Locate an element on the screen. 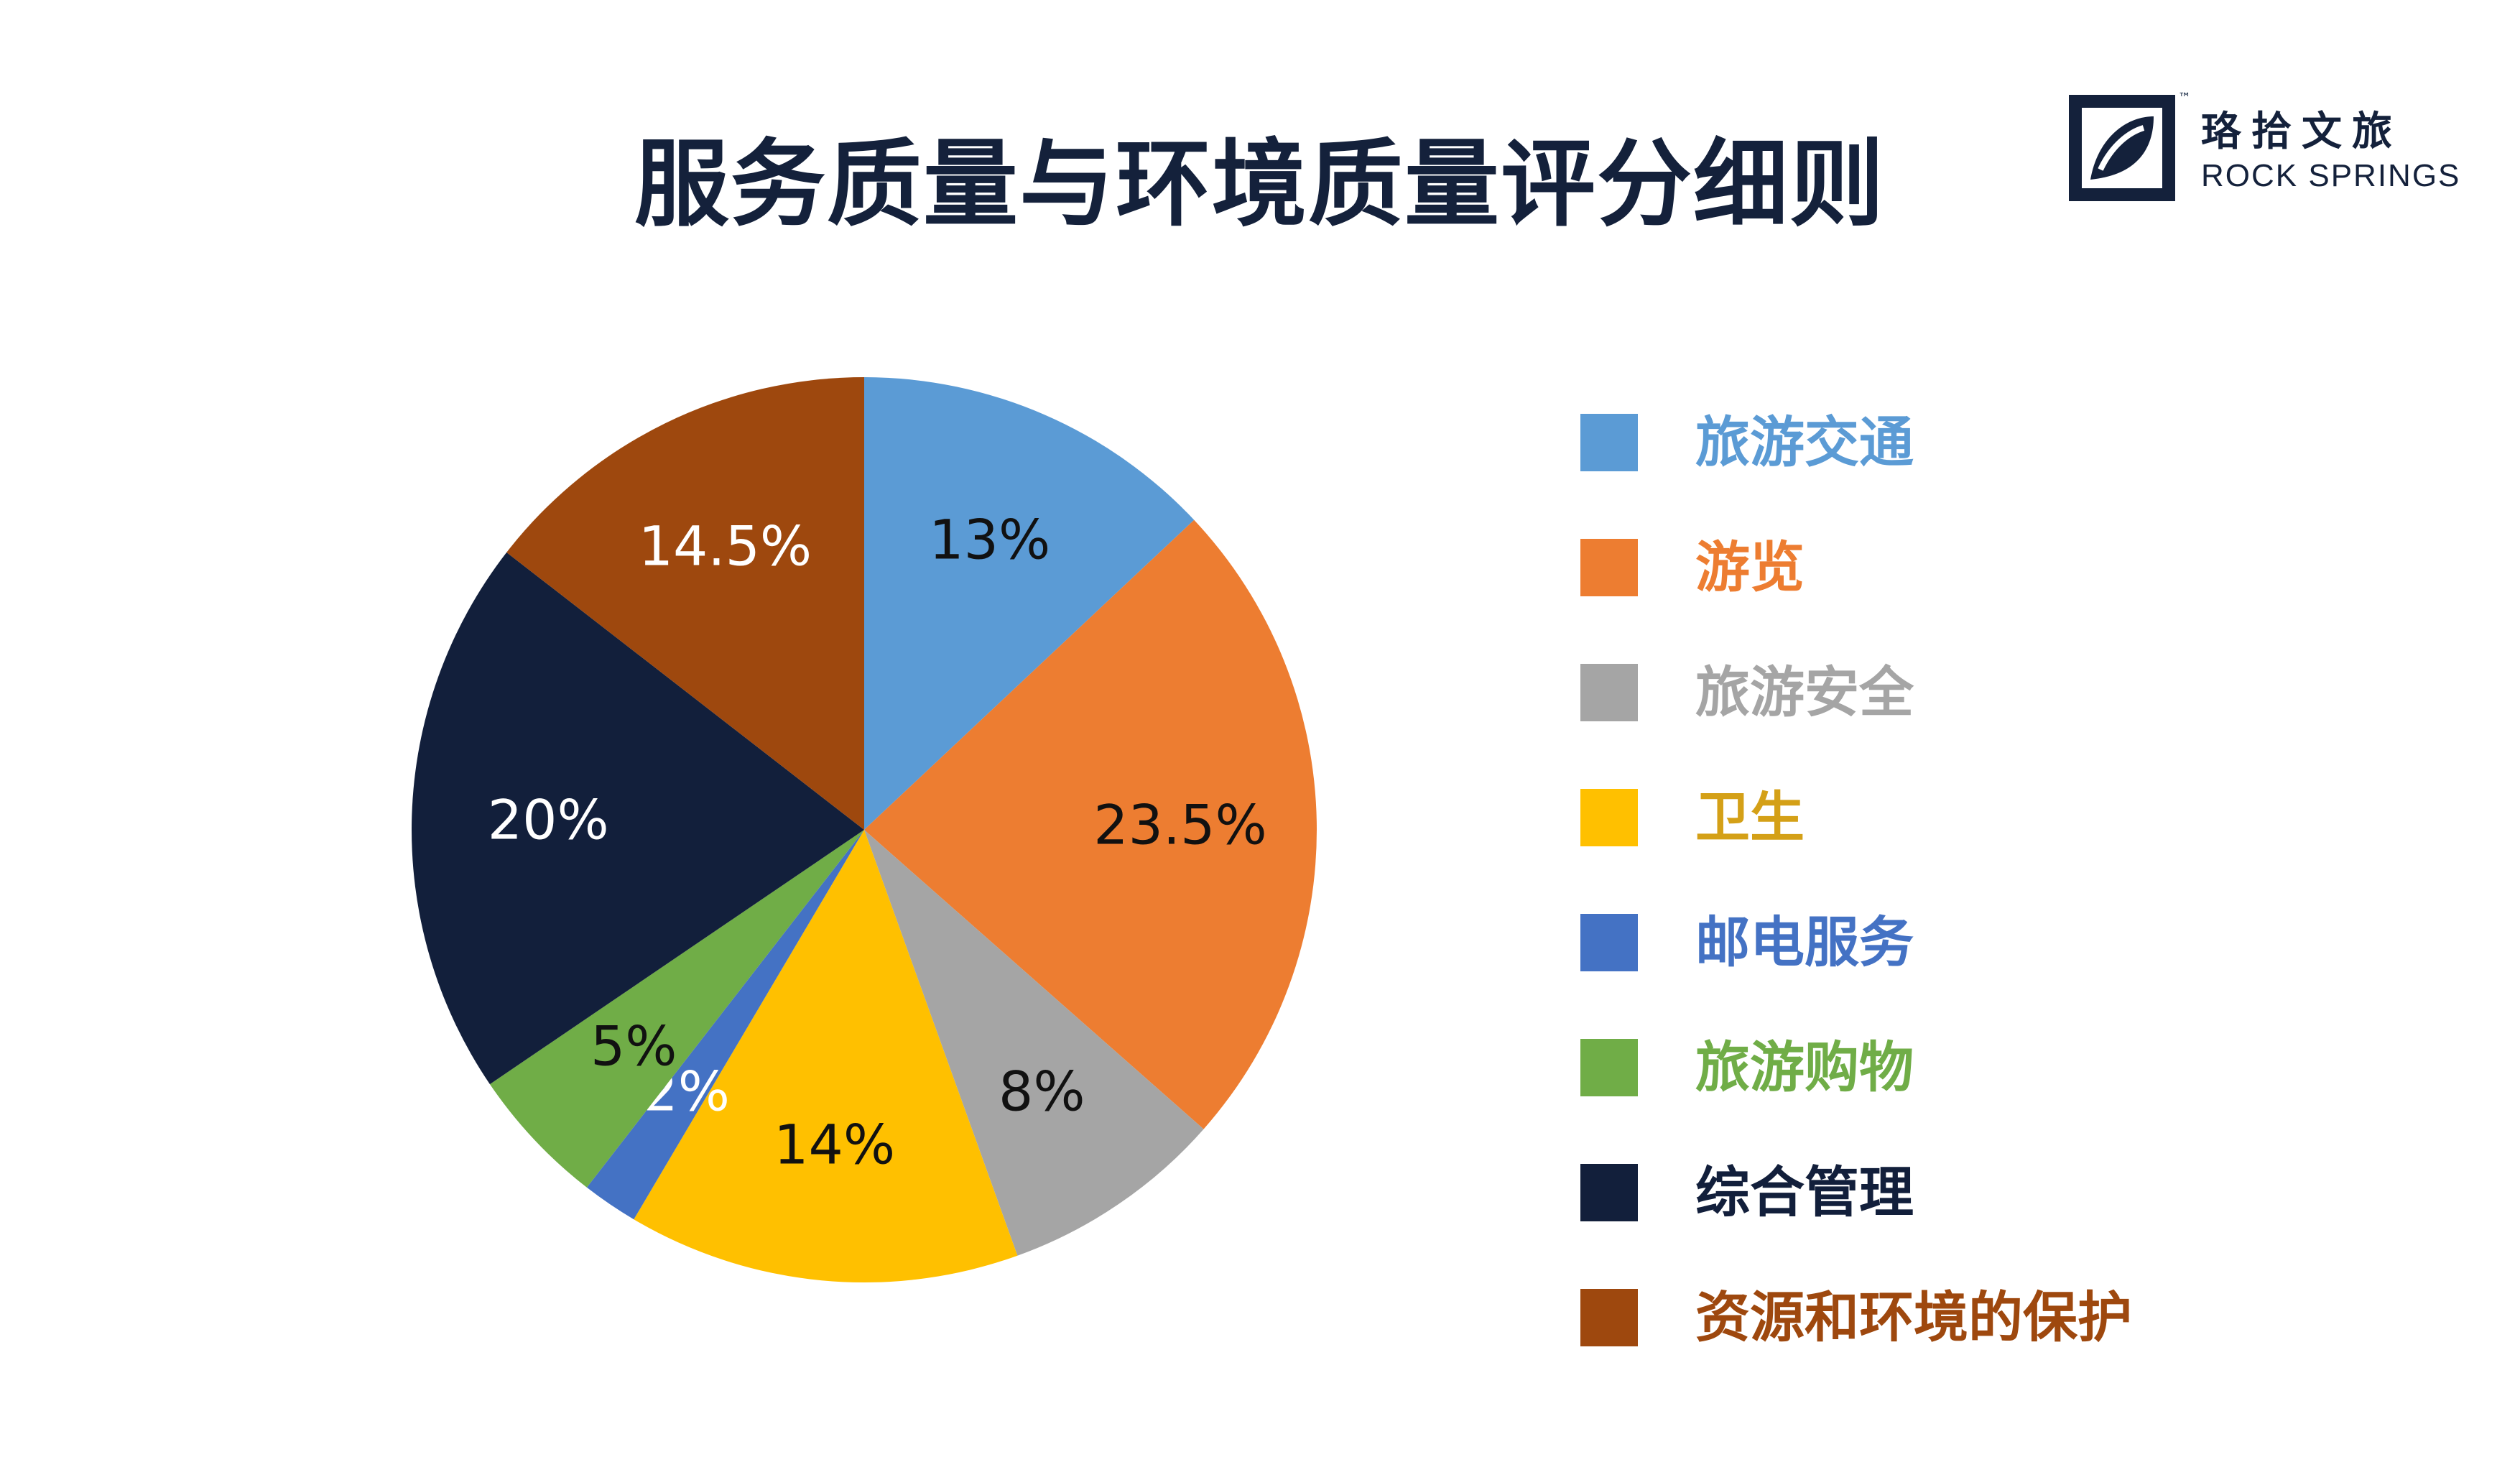 The image size is (2520, 1480). legend-item-7: 资源和环境的保护 is located at coordinates (1975, 1315).